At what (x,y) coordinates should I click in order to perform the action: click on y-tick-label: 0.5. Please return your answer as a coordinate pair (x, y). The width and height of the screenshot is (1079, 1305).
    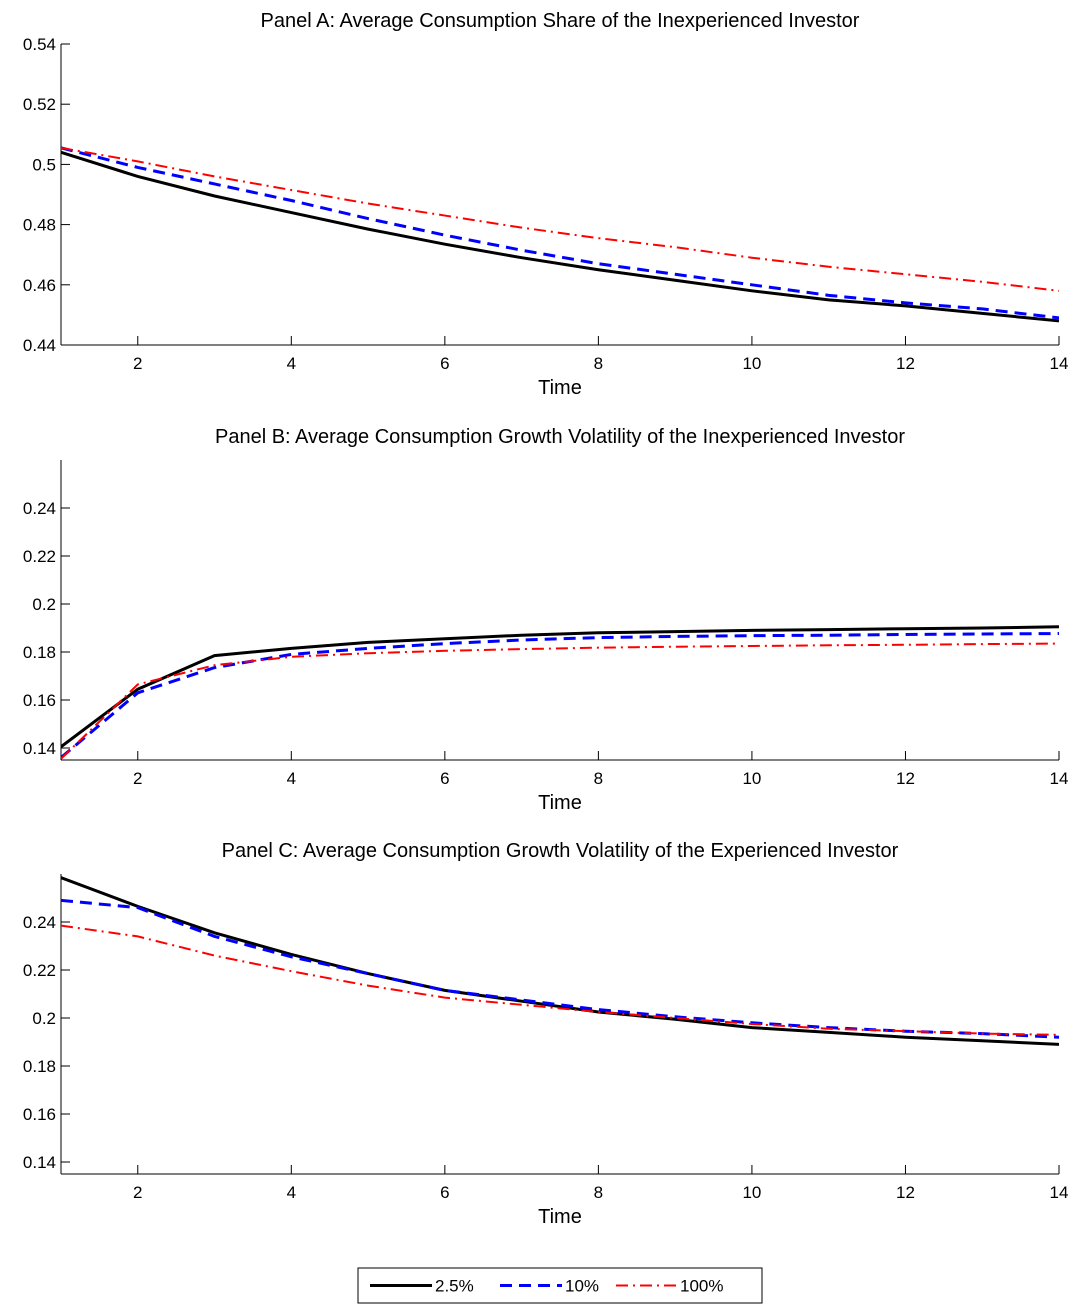
    Looking at the image, I should click on (44, 164).